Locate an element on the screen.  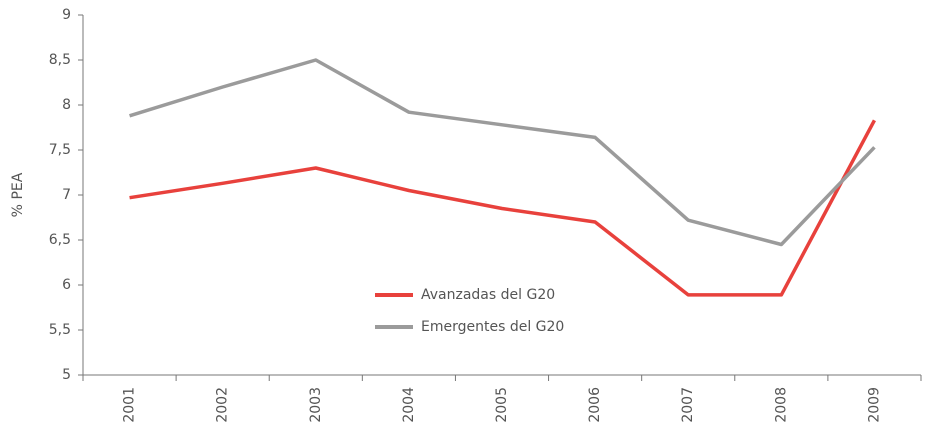
y-tick-label: 7 is located at coordinates (66, 195).